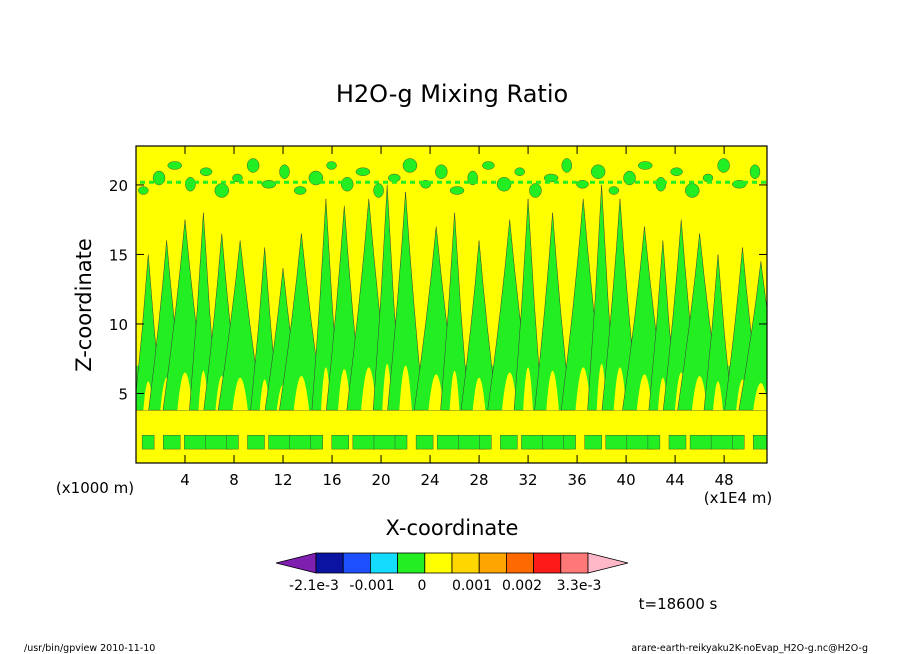  I want to click on x-axis-label: X-coordinate, so click(452, 528).